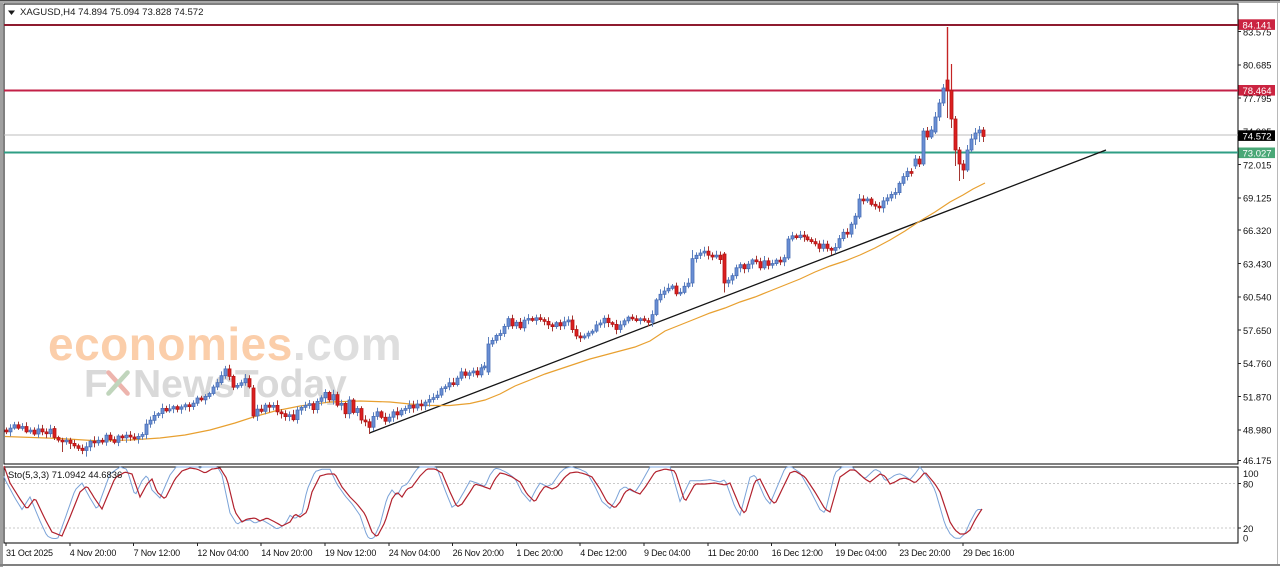 Image resolution: width=1280 pixels, height=567 pixels. I want to click on svg-text: 84.141, so click(1257, 25).